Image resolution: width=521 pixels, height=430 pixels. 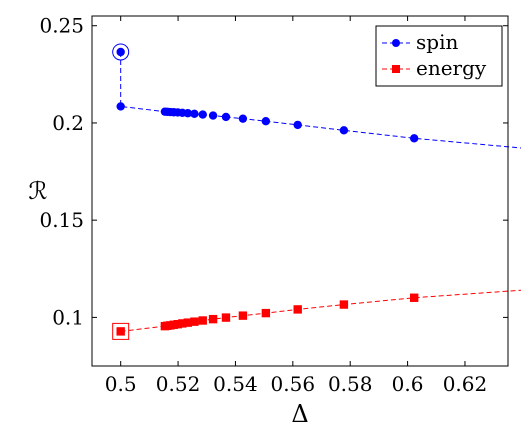 What do you see at coordinates (235, 384) in the screenshot?
I see `x-tick-label: 0.54` at bounding box center [235, 384].